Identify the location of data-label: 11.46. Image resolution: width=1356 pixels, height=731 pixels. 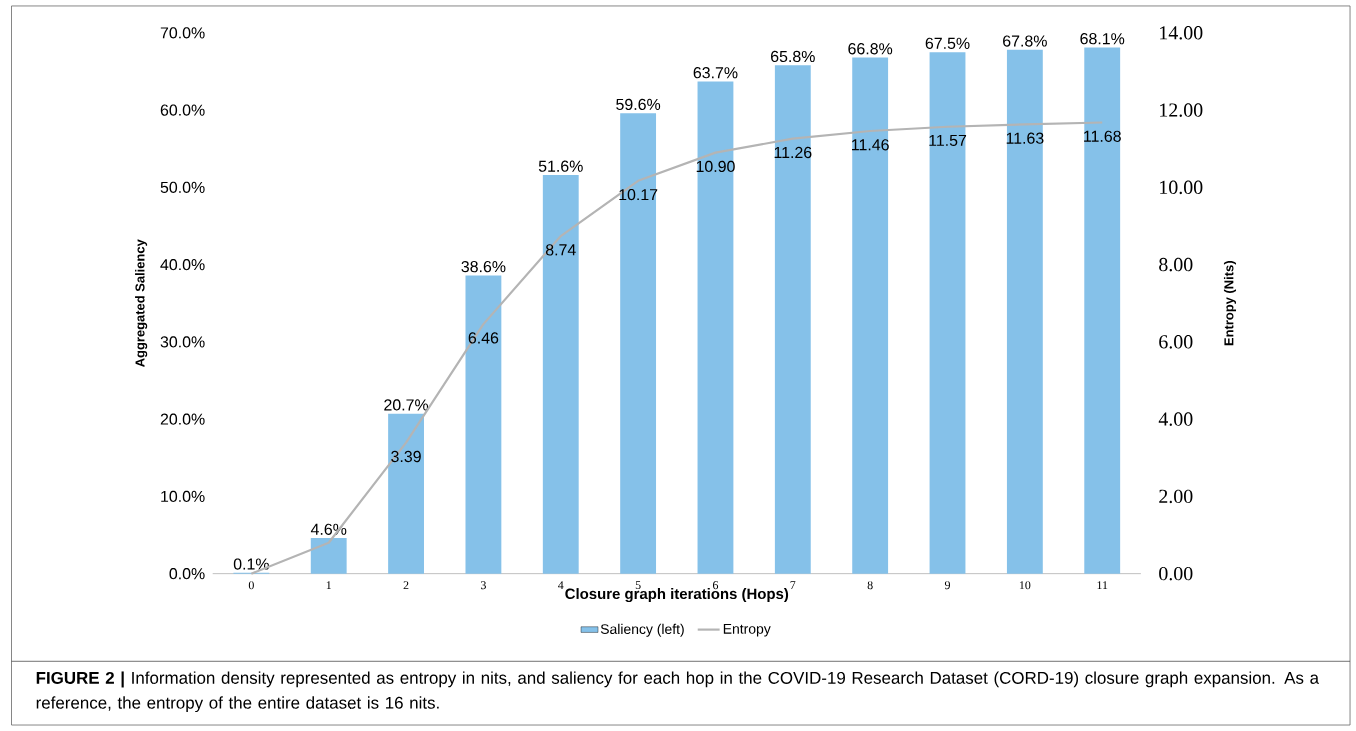
(870, 145).